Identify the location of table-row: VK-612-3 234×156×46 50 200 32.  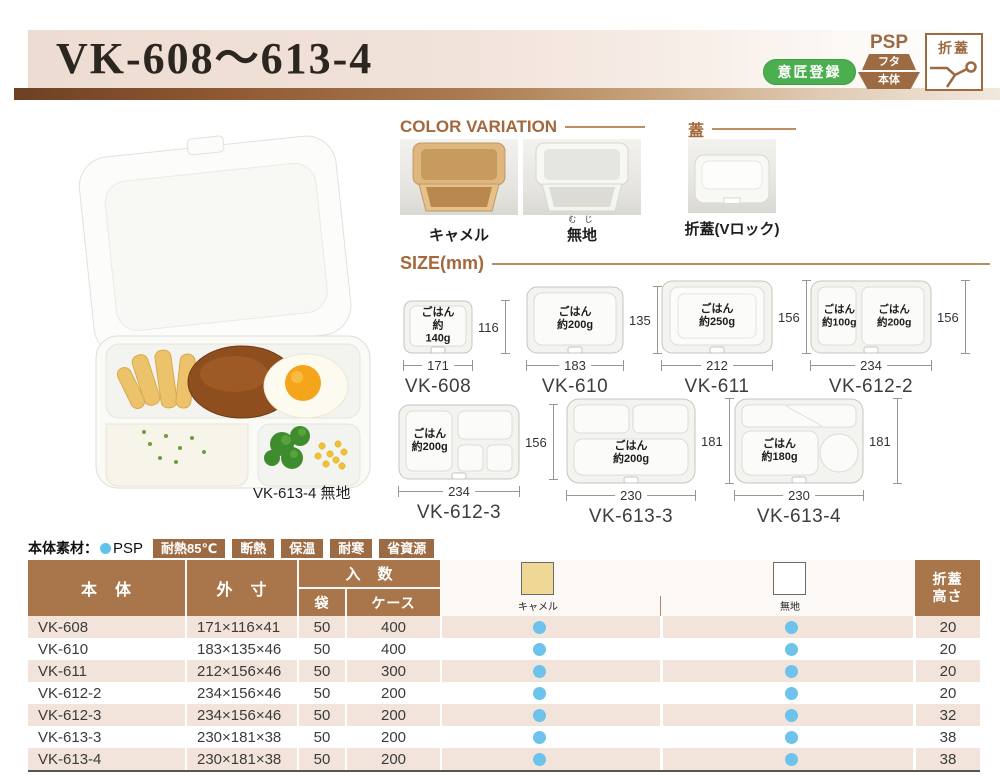
(504, 715).